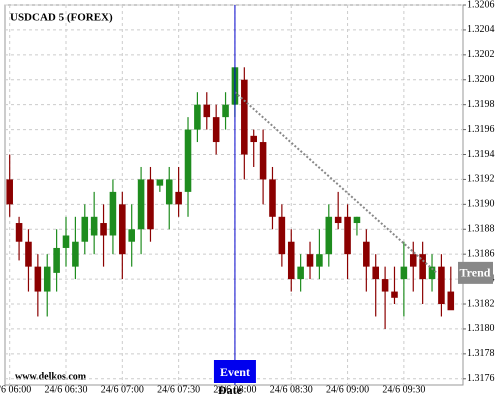 The image size is (500, 405). I want to click on trend-label-box, so click(475, 272).